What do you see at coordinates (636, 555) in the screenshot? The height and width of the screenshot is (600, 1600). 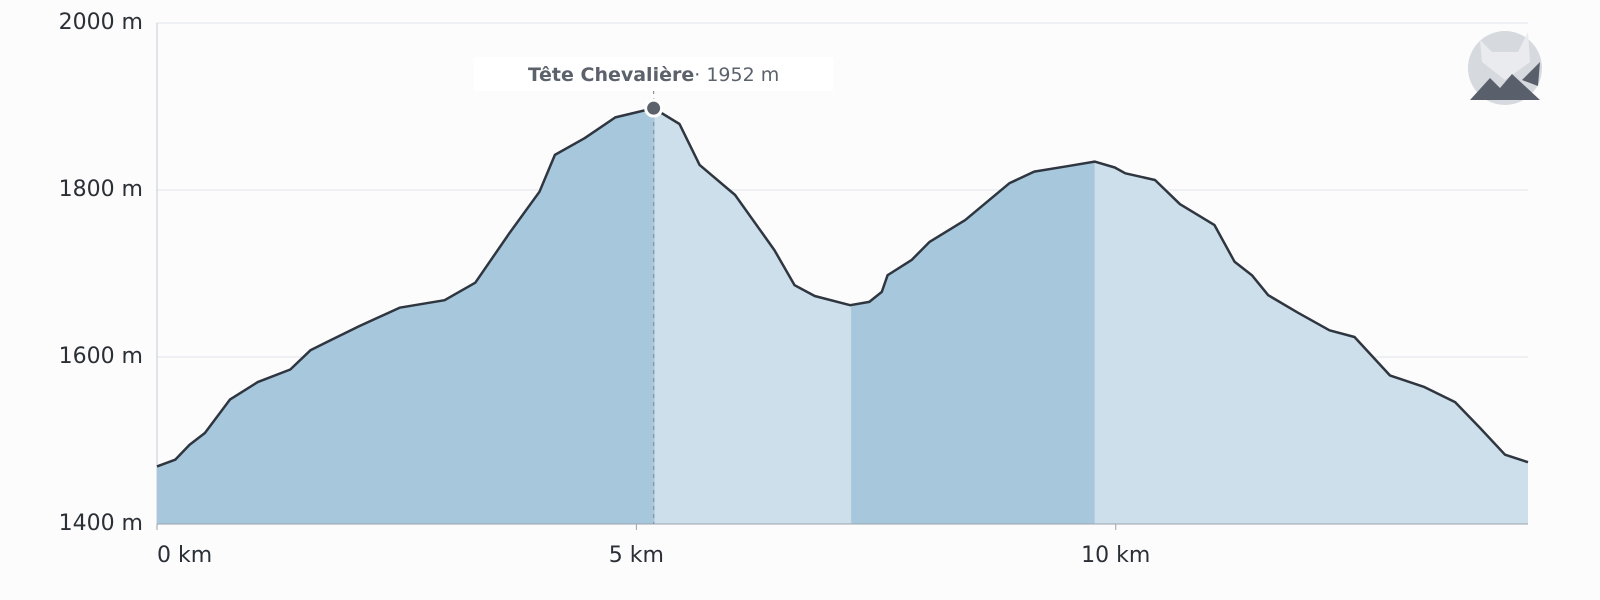 I see `x-tick-label: 5 km` at bounding box center [636, 555].